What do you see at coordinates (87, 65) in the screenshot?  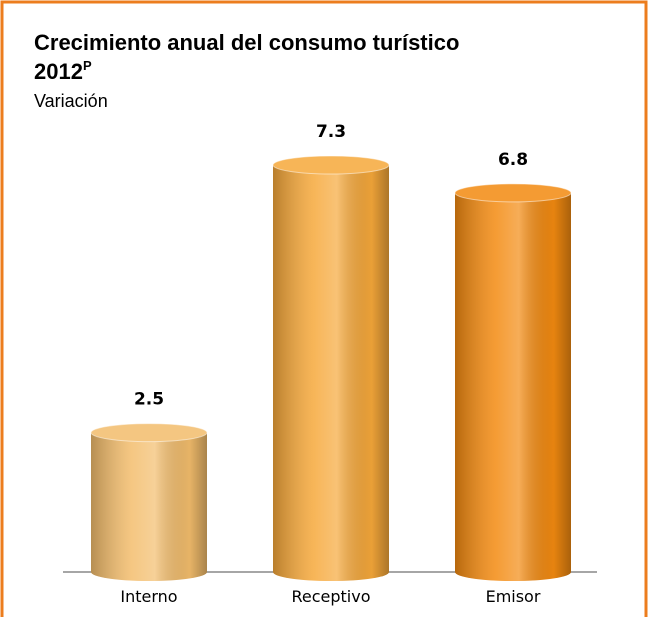 I see `title-superscript: P` at bounding box center [87, 65].